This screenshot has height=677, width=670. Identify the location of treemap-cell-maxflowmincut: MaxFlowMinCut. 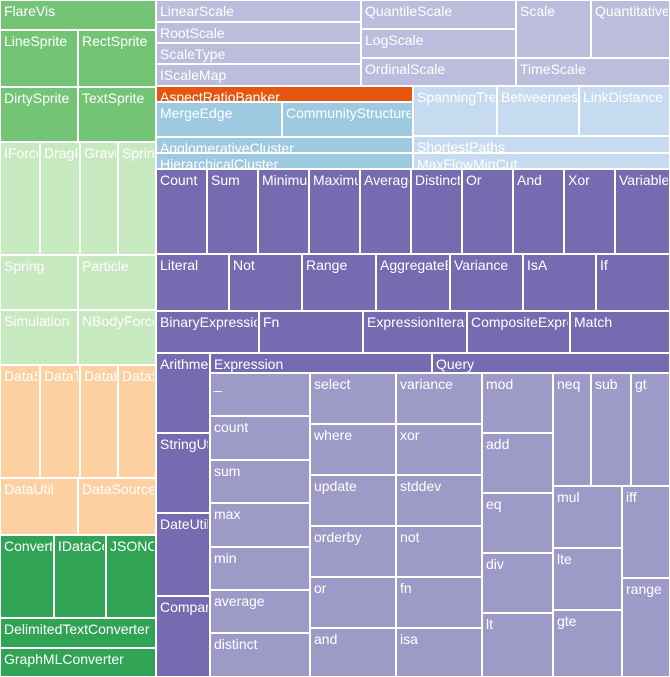
(541, 163).